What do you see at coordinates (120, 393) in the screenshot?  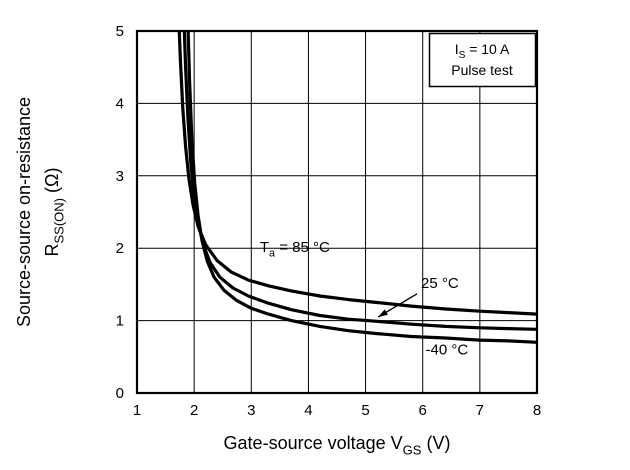 I see `svg-text: 0` at bounding box center [120, 393].